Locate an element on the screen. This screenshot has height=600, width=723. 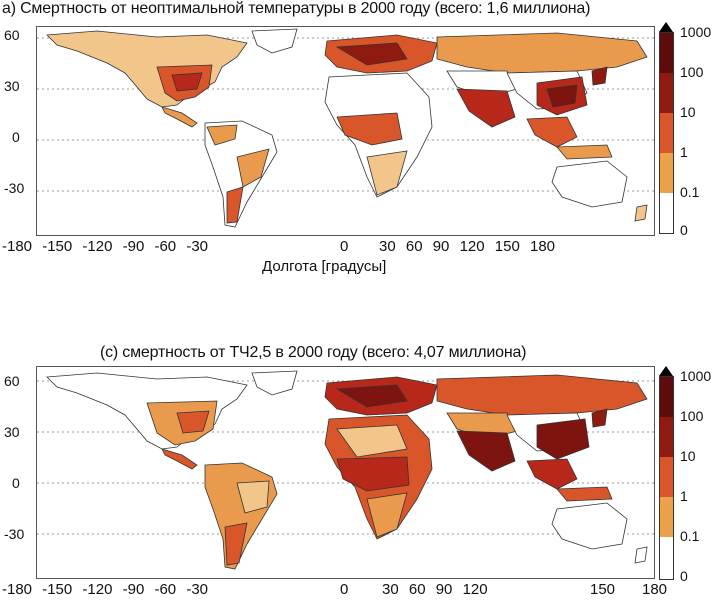
x-tick-0-c: 0 is located at coordinates (344, 589).